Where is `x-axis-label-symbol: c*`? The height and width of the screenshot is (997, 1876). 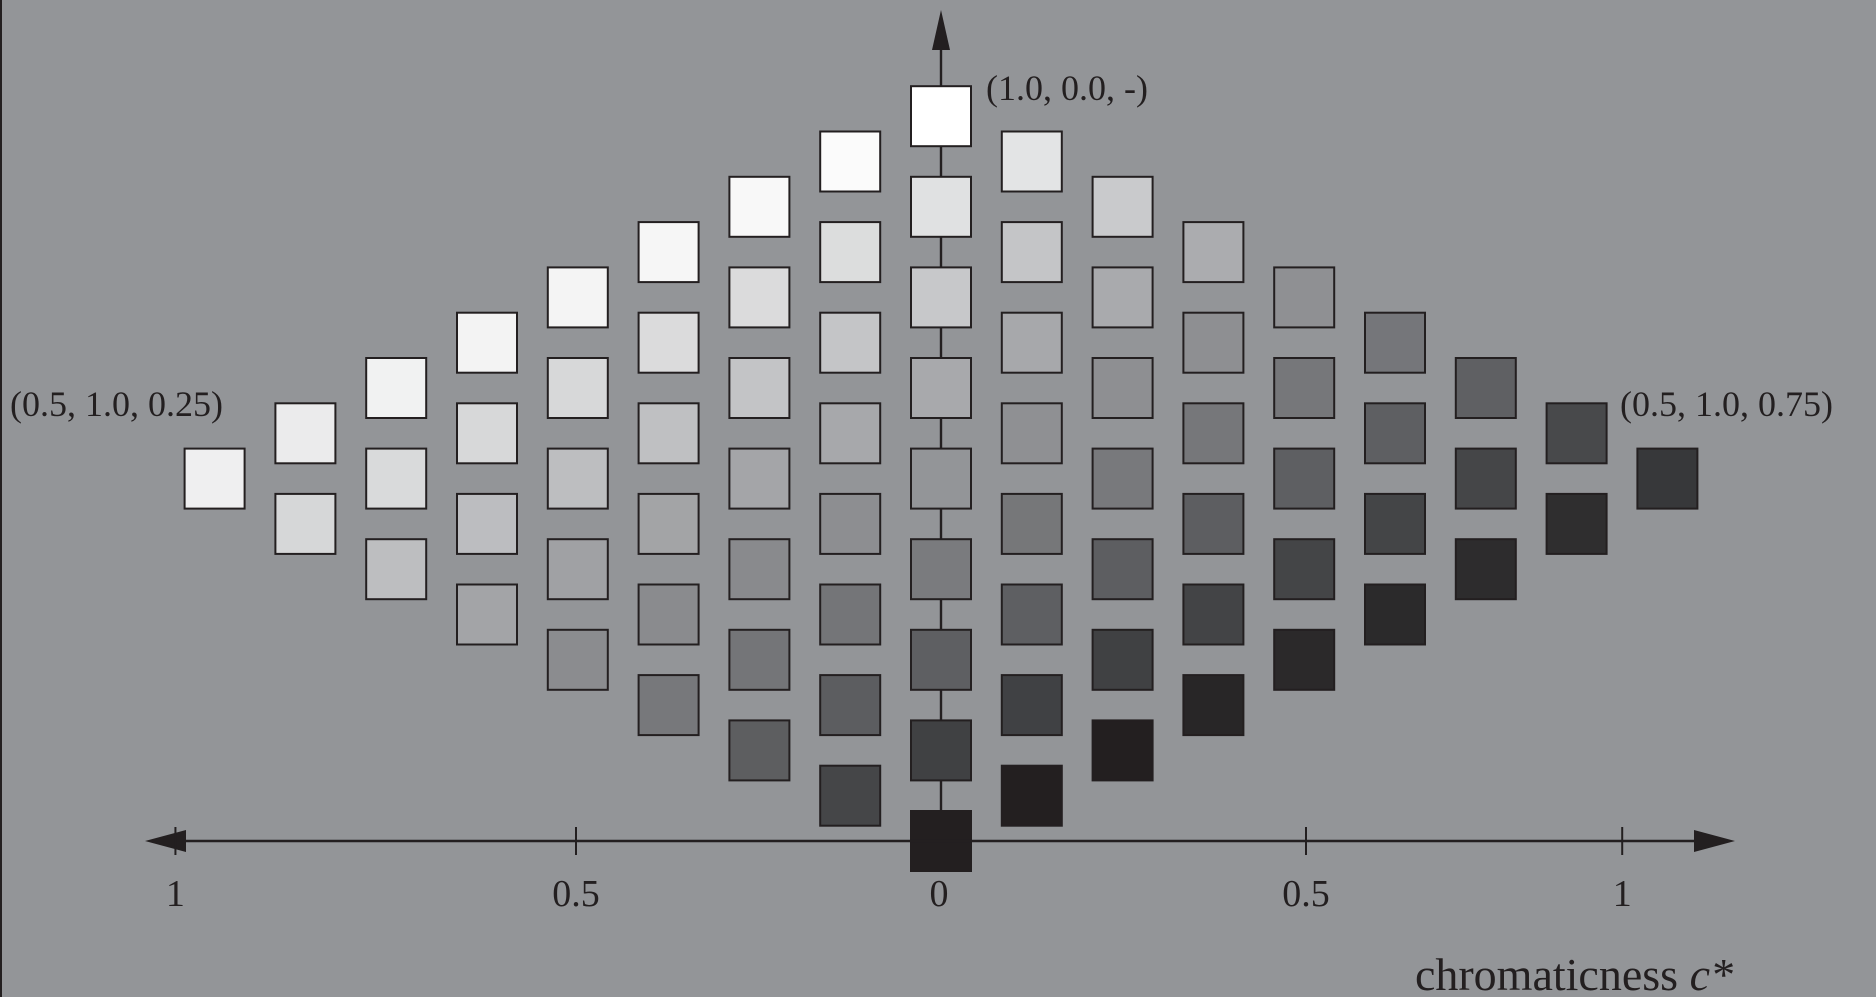
x-axis-label-symbol: c* is located at coordinates (1711, 973).